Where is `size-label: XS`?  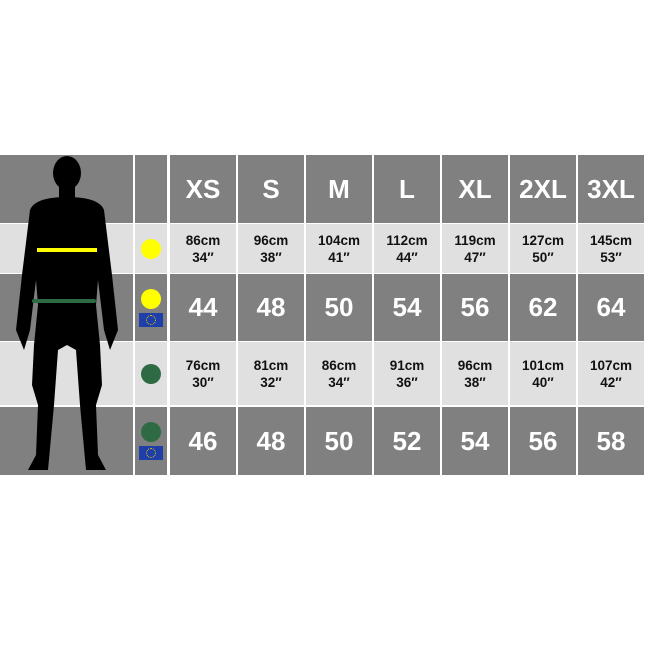
size-label: XS is located at coordinates (203, 188).